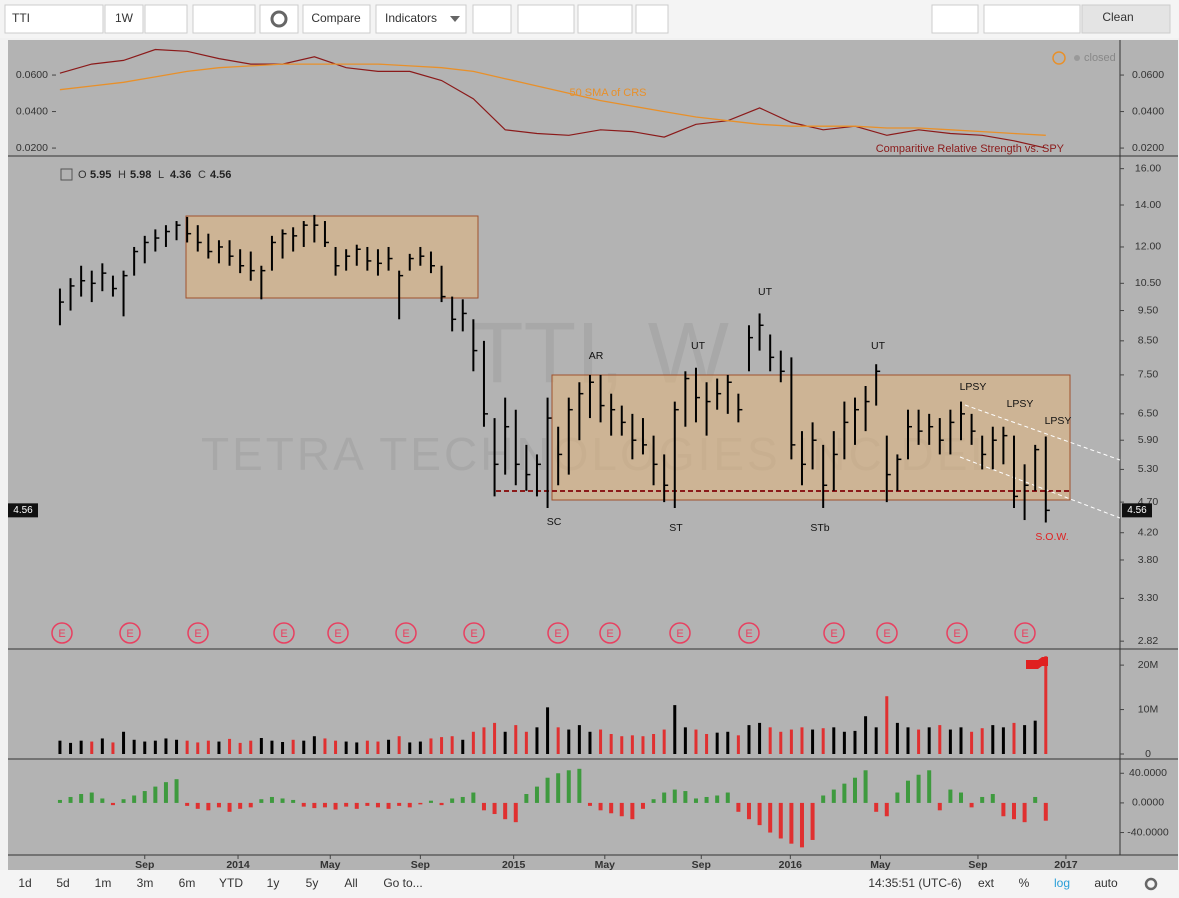  What do you see at coordinates (238, 865) in the screenshot?
I see `x-tick-label: 2014` at bounding box center [238, 865].